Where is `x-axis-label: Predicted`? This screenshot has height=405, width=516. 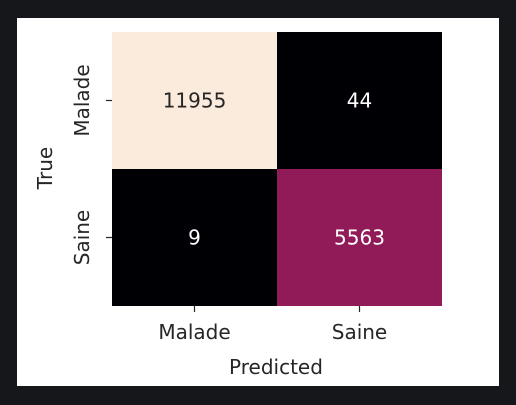 x-axis-label: Predicted is located at coordinates (276, 367).